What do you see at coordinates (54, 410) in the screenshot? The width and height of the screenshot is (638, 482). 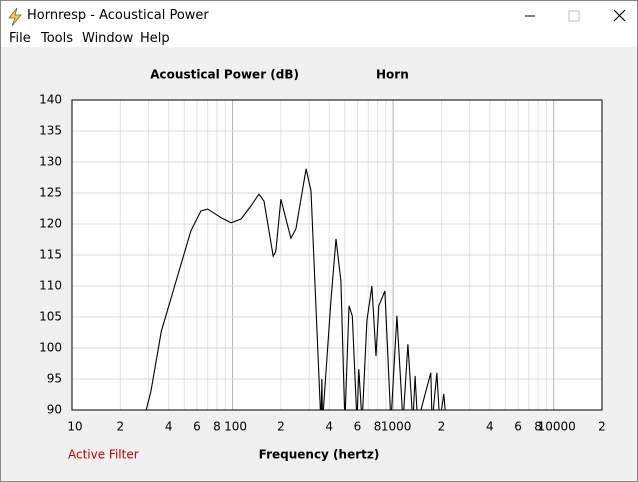 I see `y-tick-label: 90` at bounding box center [54, 410].